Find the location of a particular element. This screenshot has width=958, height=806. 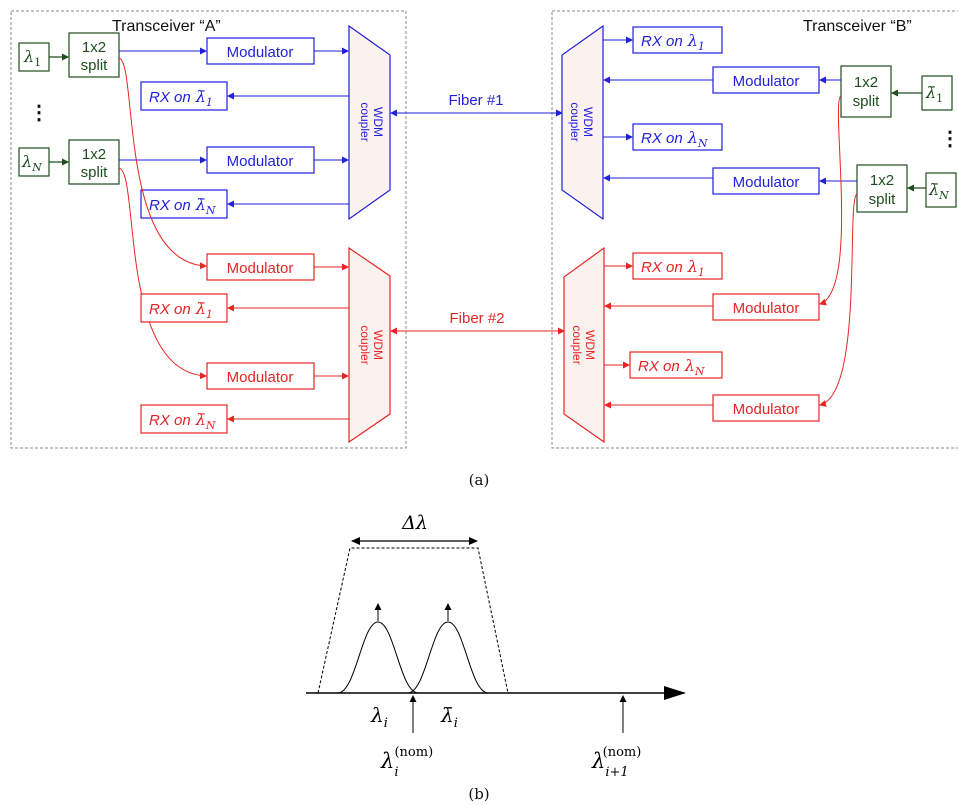

fiber-1-label: Fiber #1 is located at coordinates (475, 100).